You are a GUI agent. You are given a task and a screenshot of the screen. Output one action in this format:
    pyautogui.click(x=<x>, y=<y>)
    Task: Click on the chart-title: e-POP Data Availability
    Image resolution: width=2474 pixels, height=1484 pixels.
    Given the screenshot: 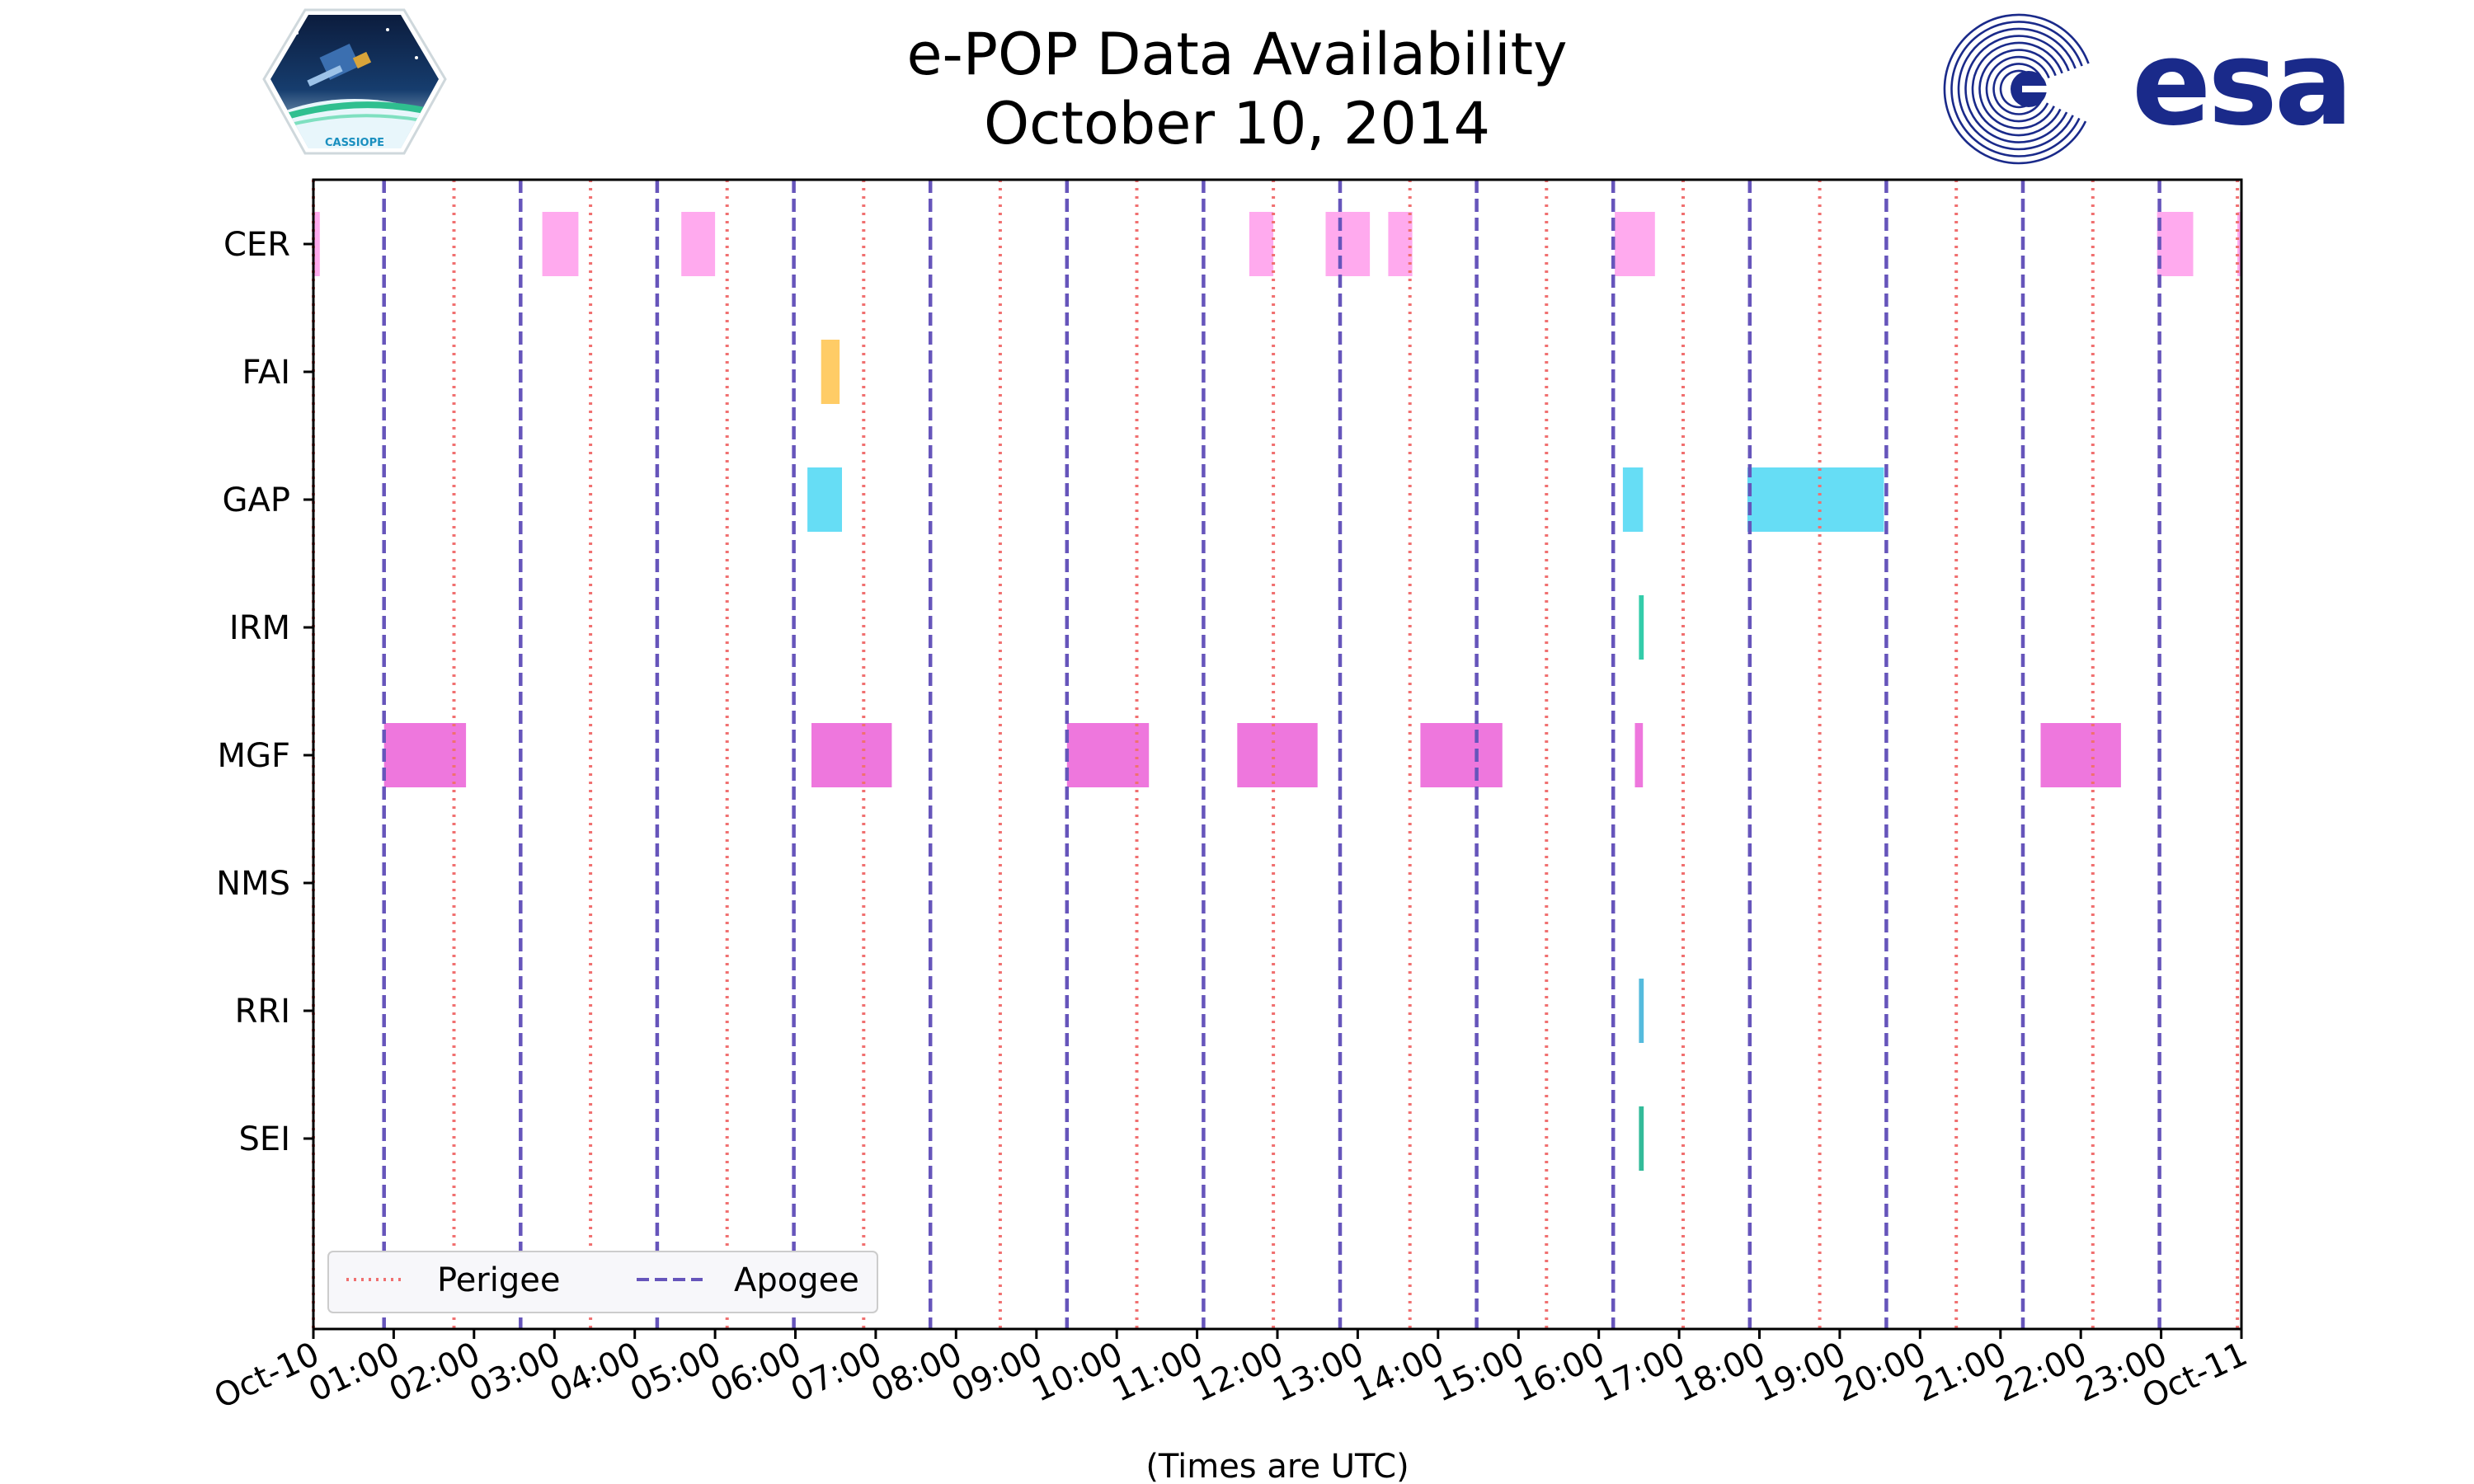 What is the action you would take?
    pyautogui.click(x=1236, y=54)
    